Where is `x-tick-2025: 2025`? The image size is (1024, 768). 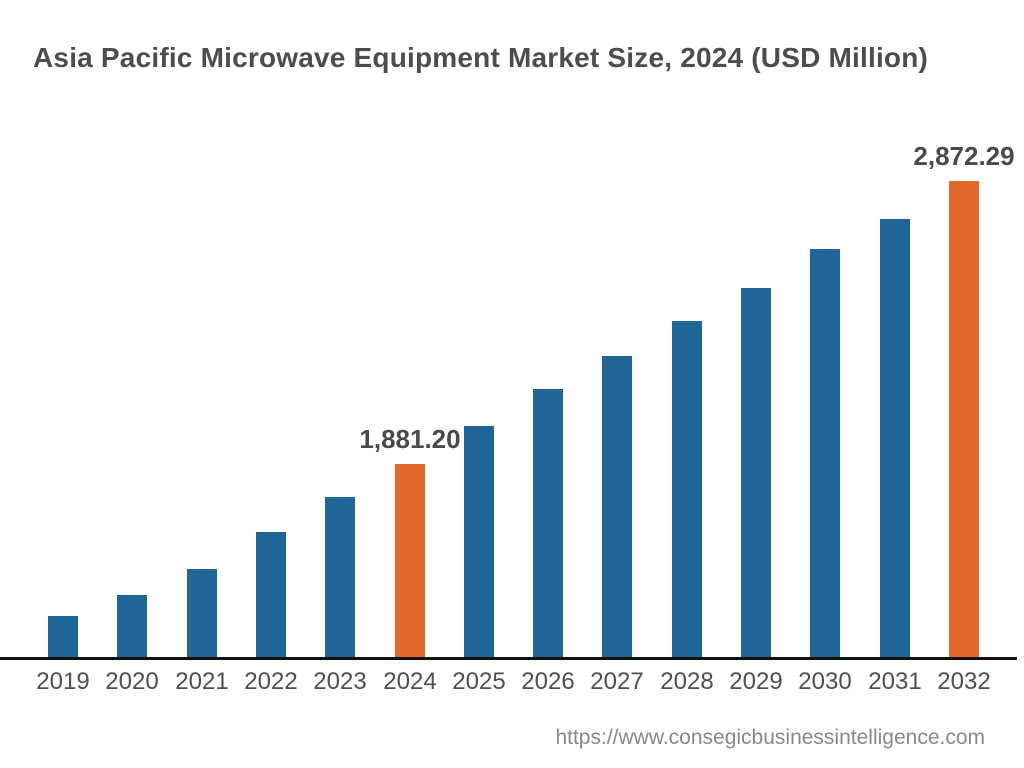
x-tick-2025: 2025 is located at coordinates (479, 681).